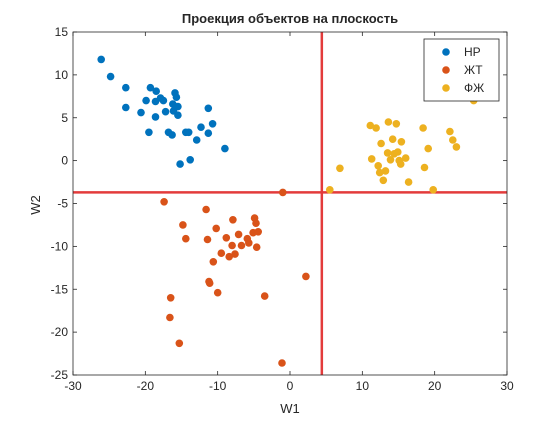  What do you see at coordinates (60, 375) in the screenshot?
I see `y-tick-label: -25` at bounding box center [60, 375].